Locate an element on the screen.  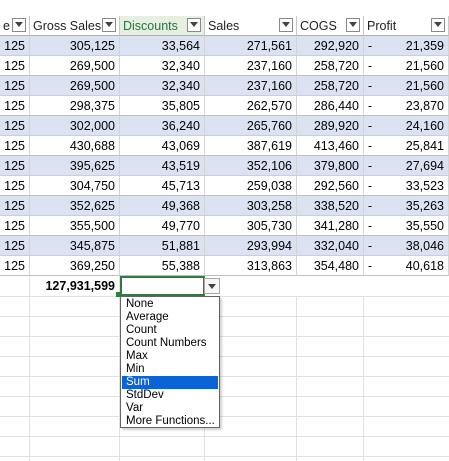
cell-discounts: 33,564 is located at coordinates (162, 46).